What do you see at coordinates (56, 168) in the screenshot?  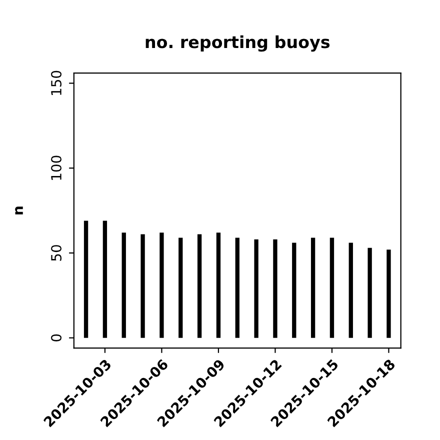 I see `y-tick-label: 100` at bounding box center [56, 168].